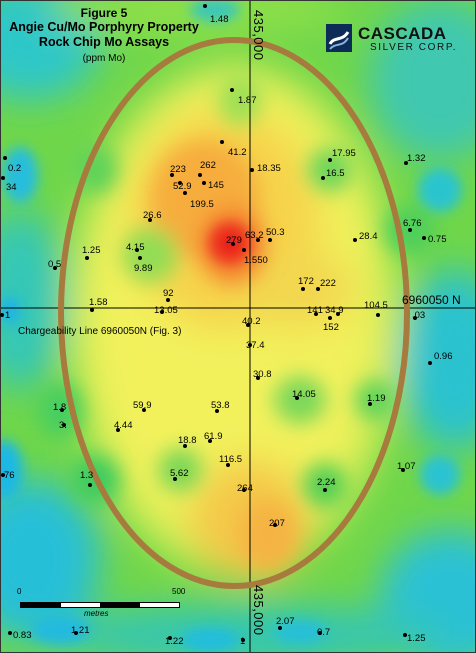  I want to click on sample-value-label: 222, so click(328, 283).